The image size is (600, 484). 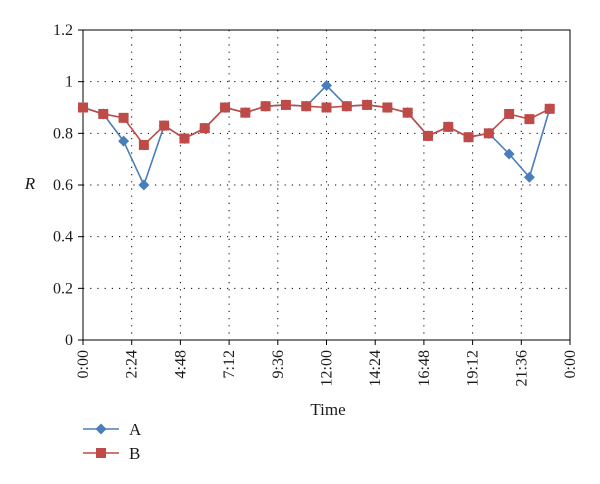 What do you see at coordinates (63, 133) in the screenshot?
I see `y-tick-label: 0.8` at bounding box center [63, 133].